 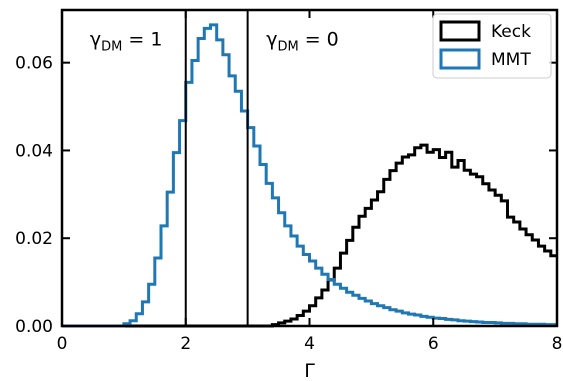 What do you see at coordinates (34, 151) in the screenshot?
I see `y-tick-label: 0.04` at bounding box center [34, 151].